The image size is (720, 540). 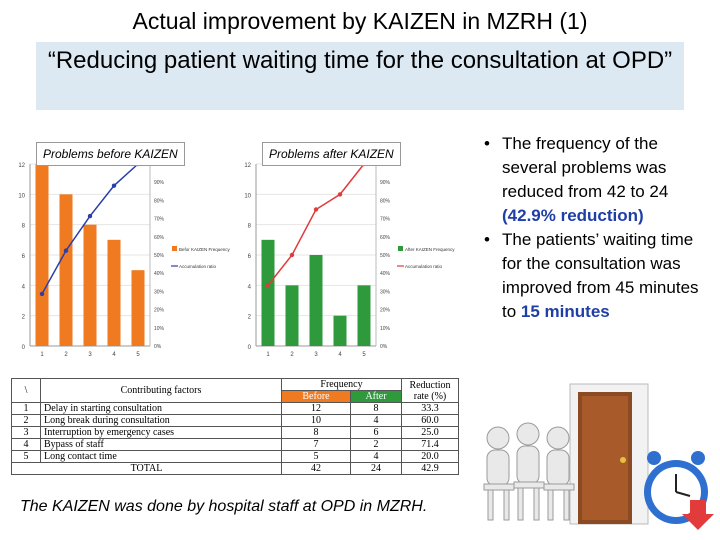 What do you see at coordinates (364, 355) in the screenshot?
I see `x-tick-label: 5` at bounding box center [364, 355].